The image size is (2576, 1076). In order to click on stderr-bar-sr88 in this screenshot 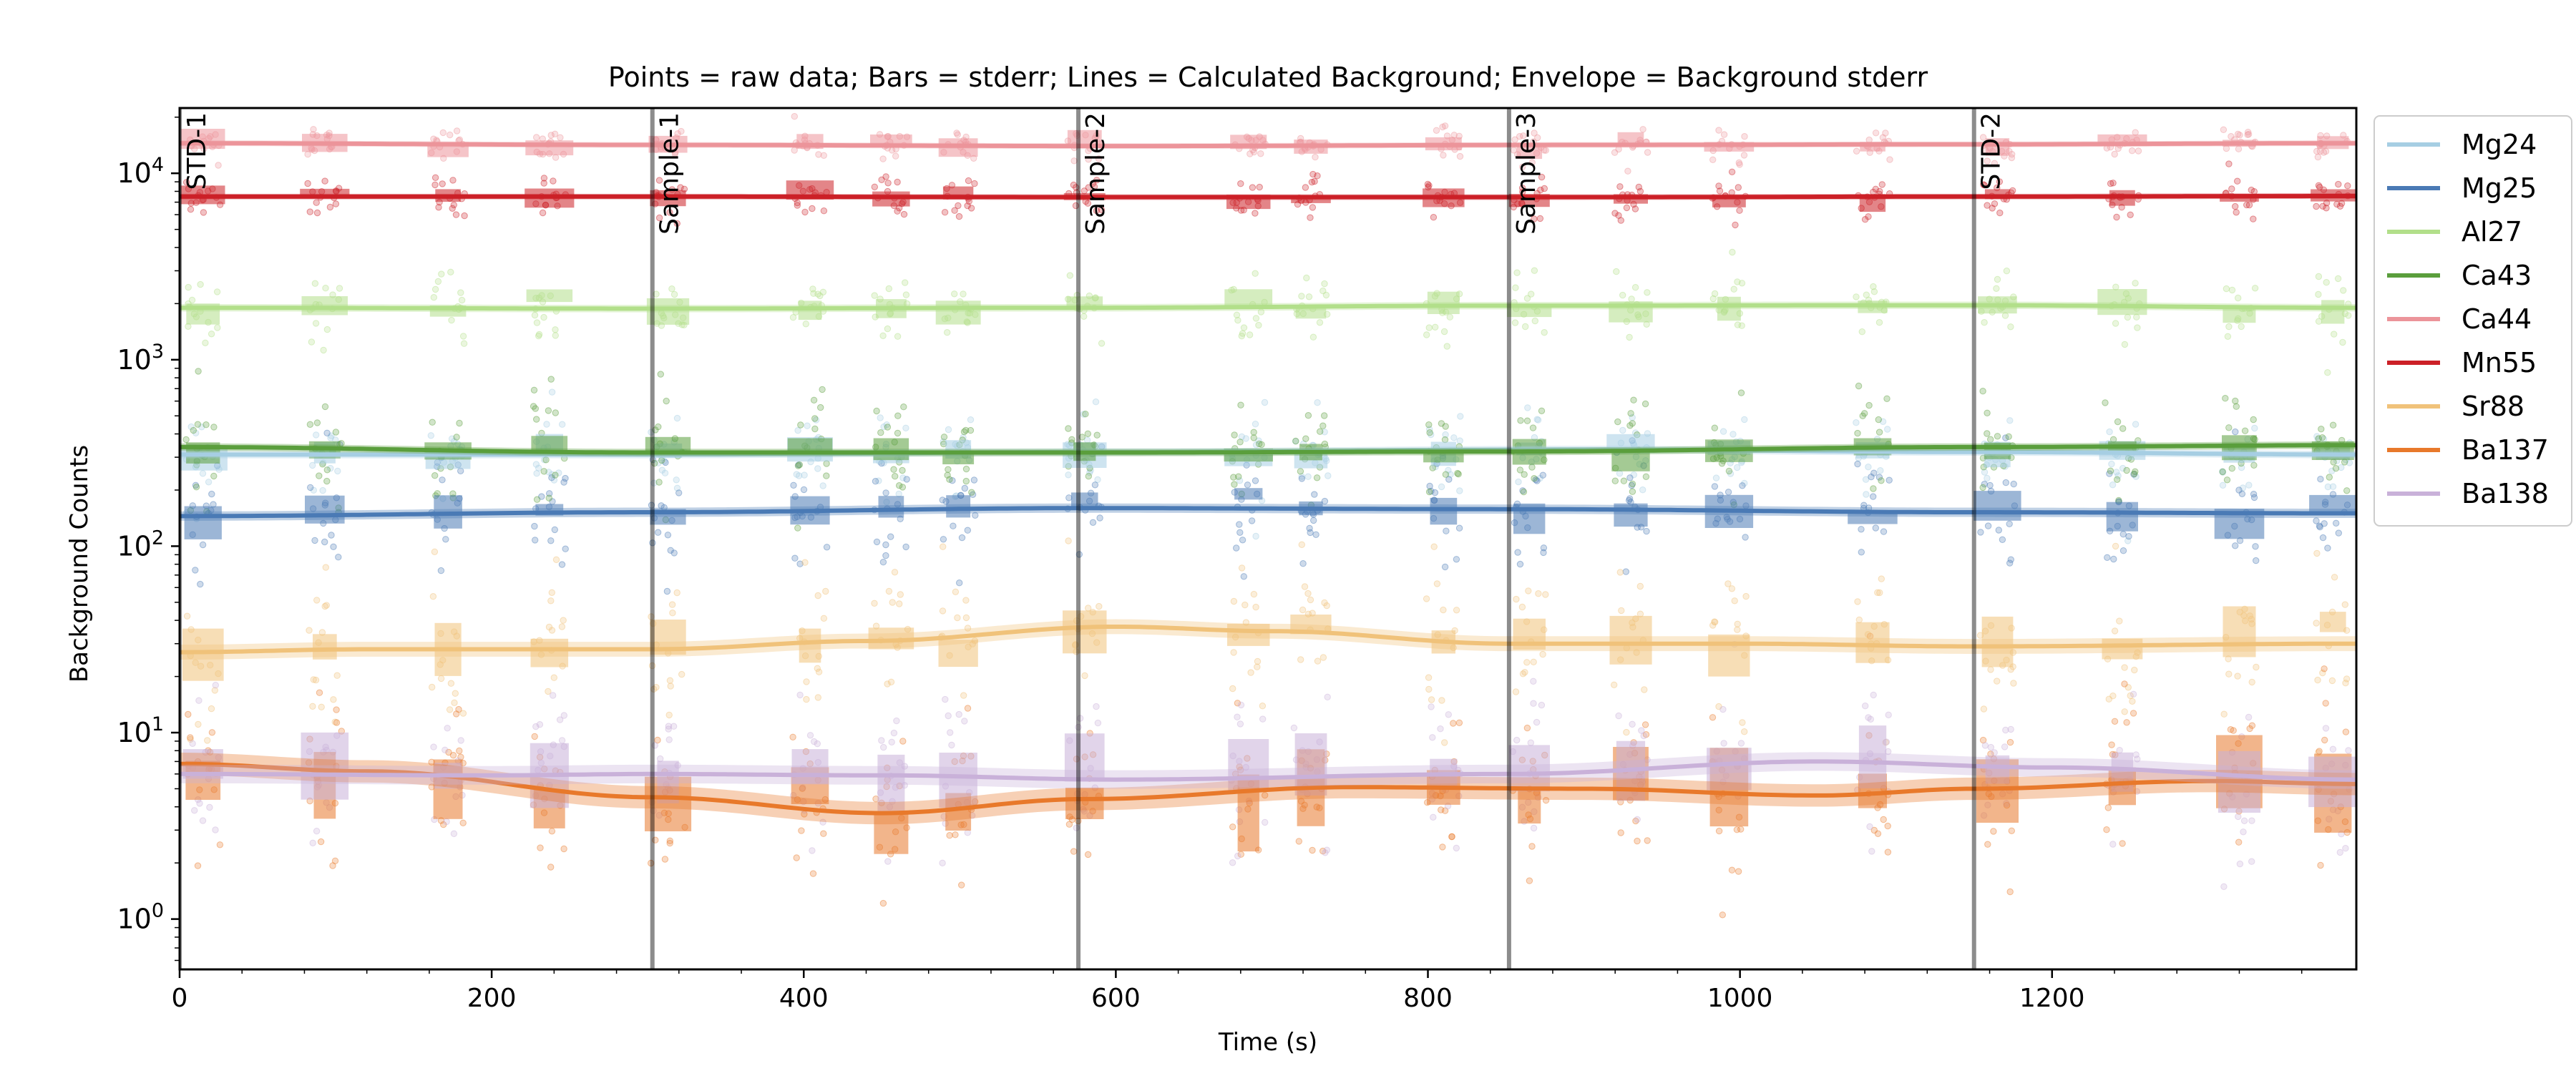, I will do `click(1729, 655)`.